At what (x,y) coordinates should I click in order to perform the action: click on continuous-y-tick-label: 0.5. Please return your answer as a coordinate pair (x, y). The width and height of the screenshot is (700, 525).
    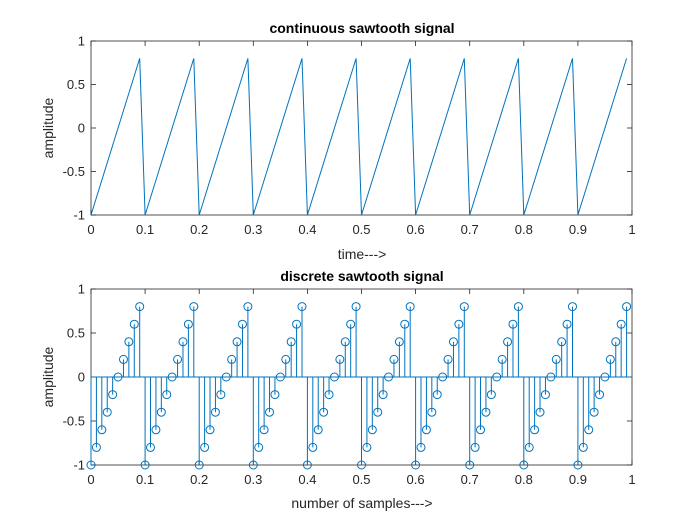
    Looking at the image, I should click on (76, 84).